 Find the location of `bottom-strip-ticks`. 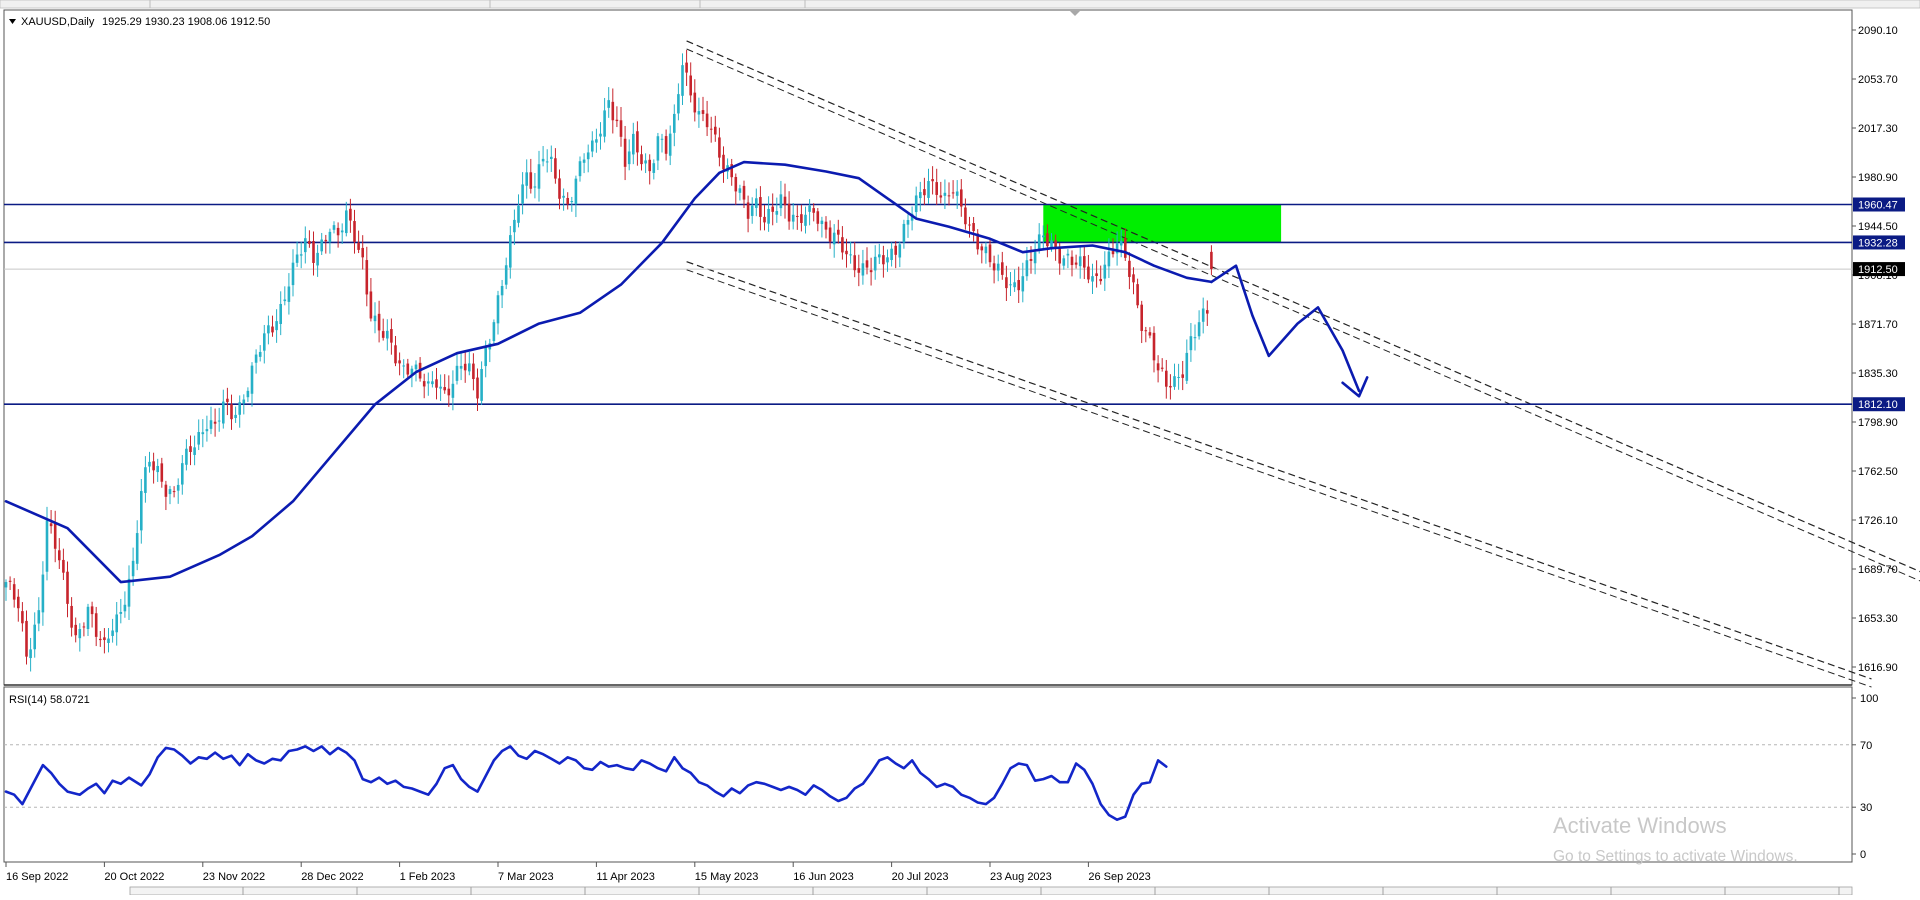

bottom-strip-ticks is located at coordinates (1041, 891).